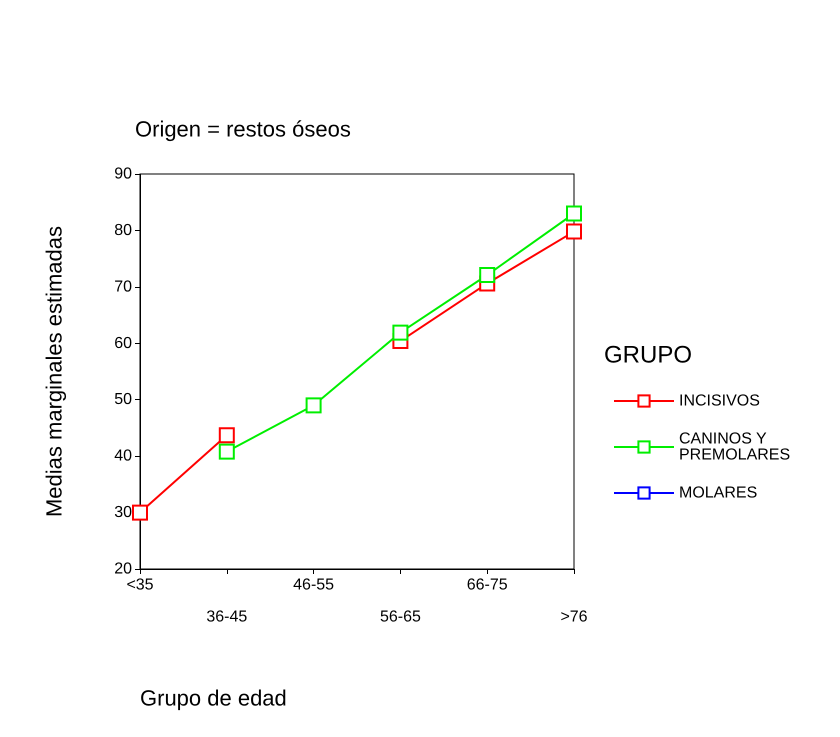  What do you see at coordinates (313, 585) in the screenshot?
I see `x-tick-label: 46-55` at bounding box center [313, 585].